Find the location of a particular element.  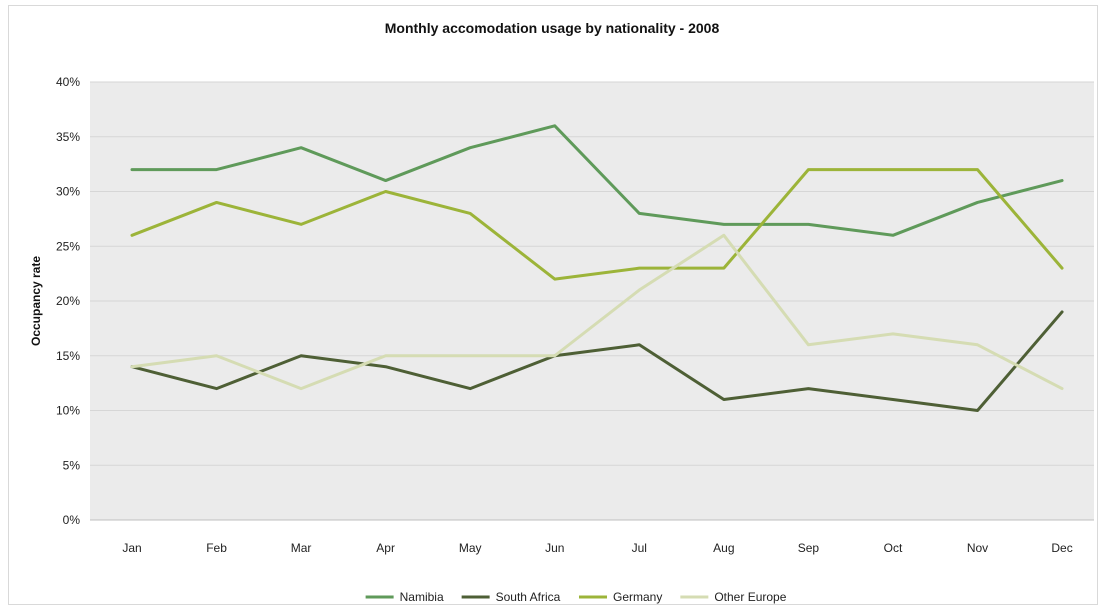

legend-label: Namibia is located at coordinates (422, 597).